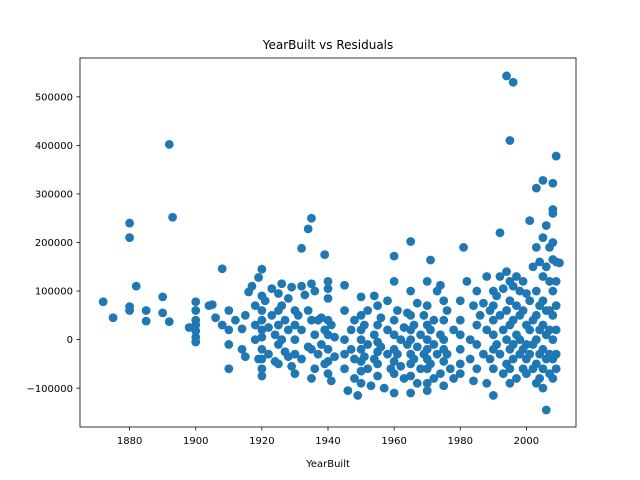  I want to click on y-axis-ticks: −100000 0 100000 200000 300000 400000 500000, so click(53, 243).